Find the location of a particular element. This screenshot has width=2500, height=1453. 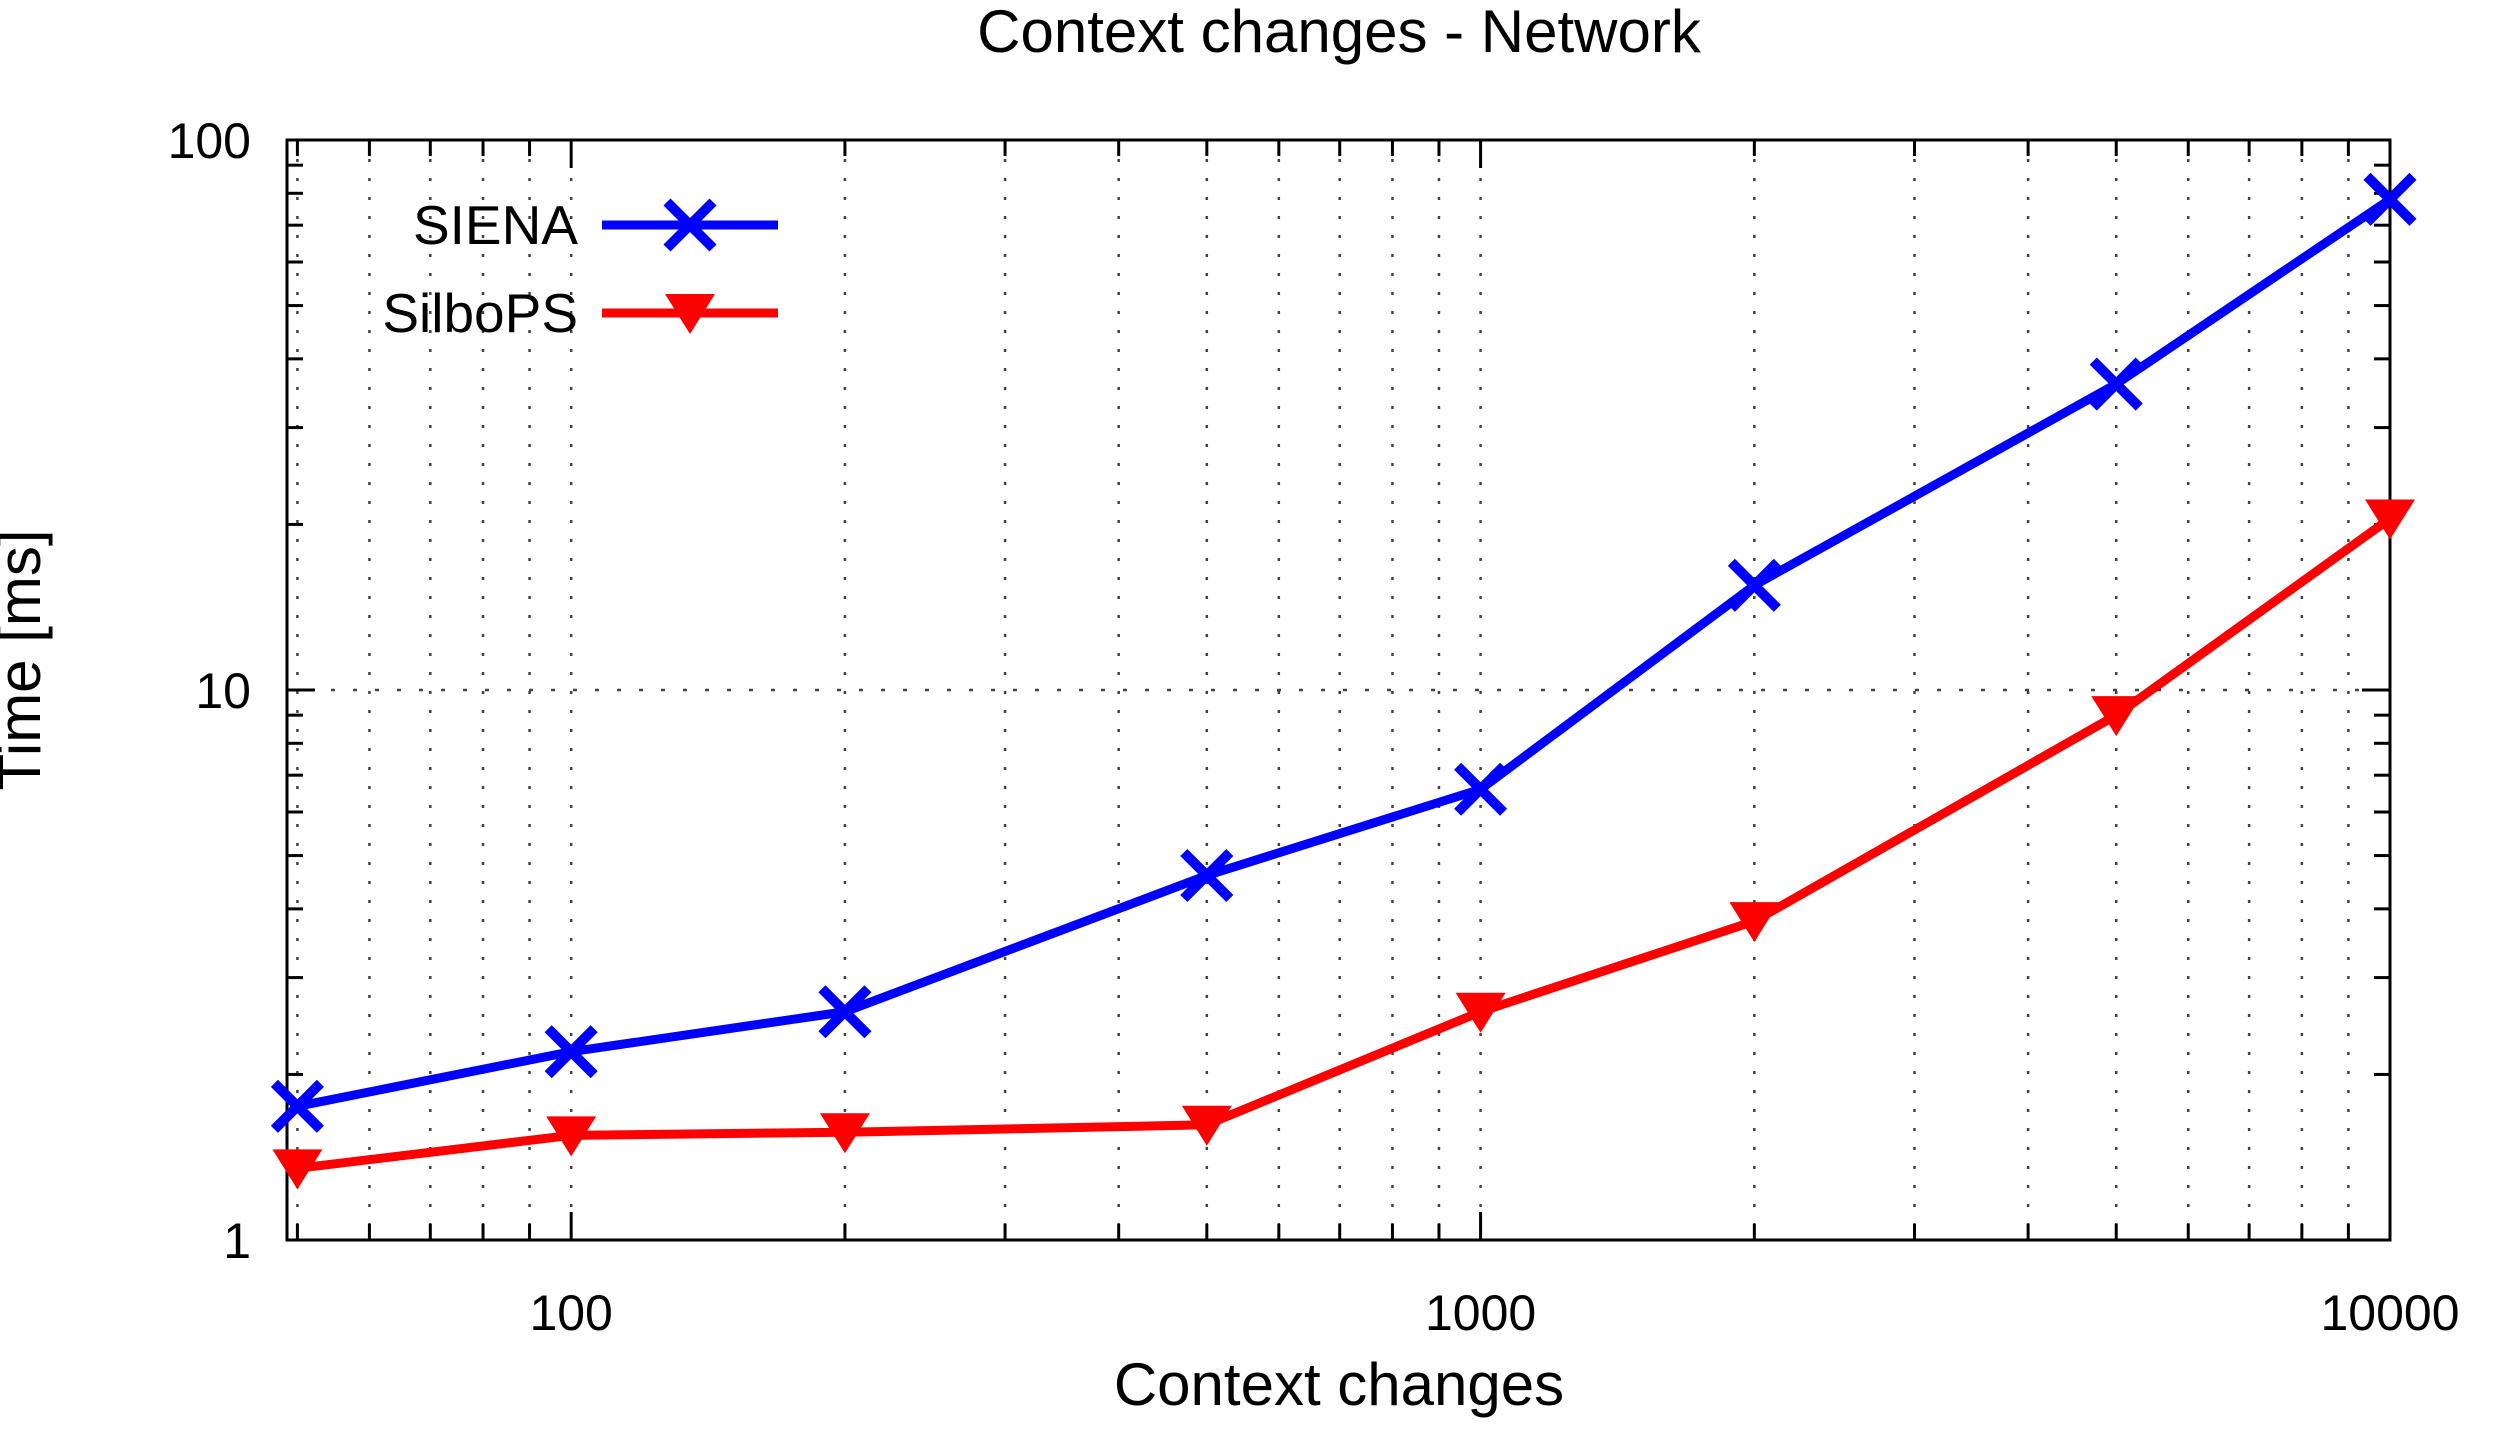

x-tick-label: 100 is located at coordinates (570, 1313).